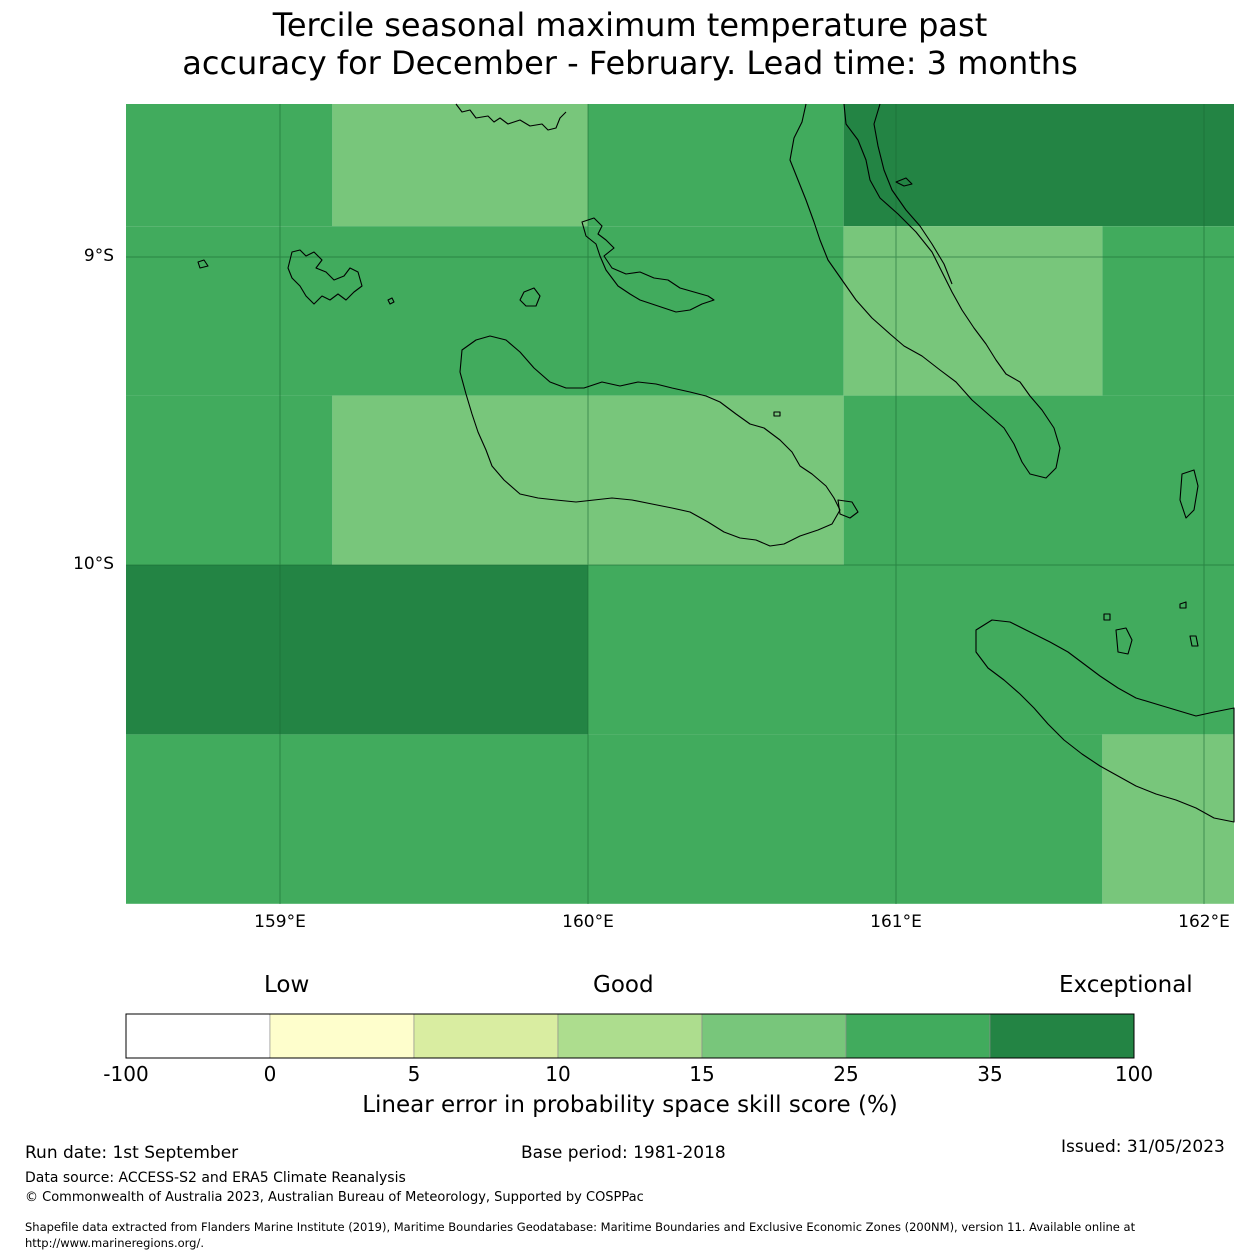  Describe the element at coordinates (650, 441) in the screenshot. I see `coastline-guadalcanal` at that location.